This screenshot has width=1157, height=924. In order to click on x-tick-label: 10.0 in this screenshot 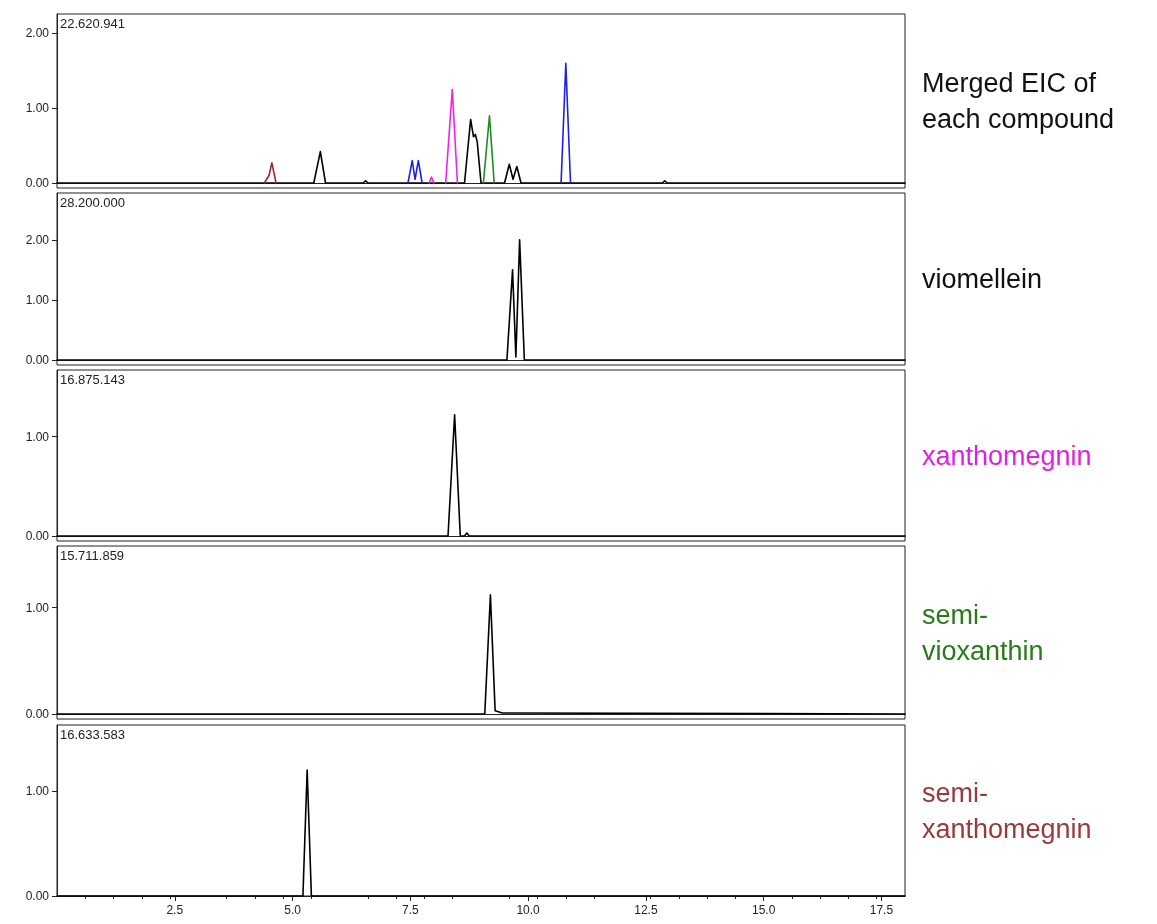, I will do `click(528, 910)`.